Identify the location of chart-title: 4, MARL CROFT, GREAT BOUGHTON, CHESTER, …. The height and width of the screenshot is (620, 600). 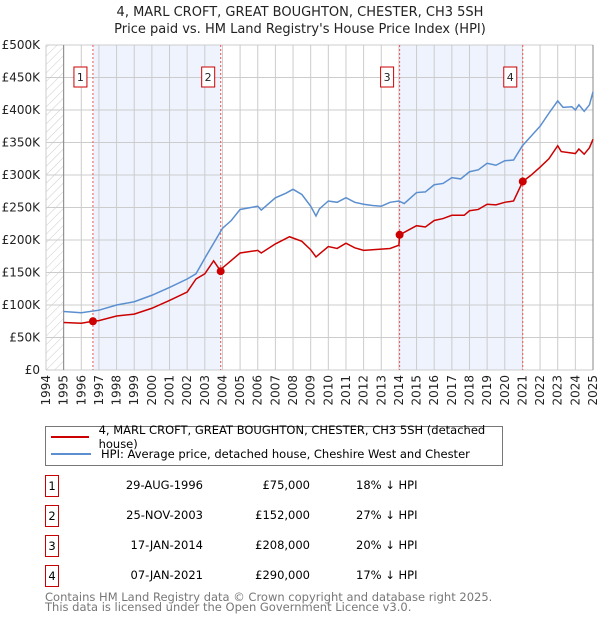
(300, 12).